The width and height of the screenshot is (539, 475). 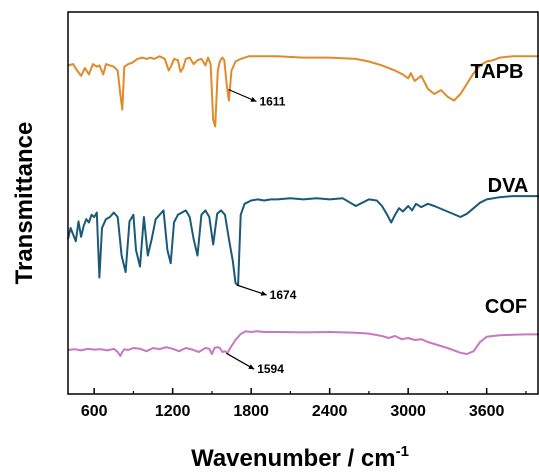 I want to click on ticks-layer: 600 1200 1800 2400 3000 3600, so click(x=304, y=404).